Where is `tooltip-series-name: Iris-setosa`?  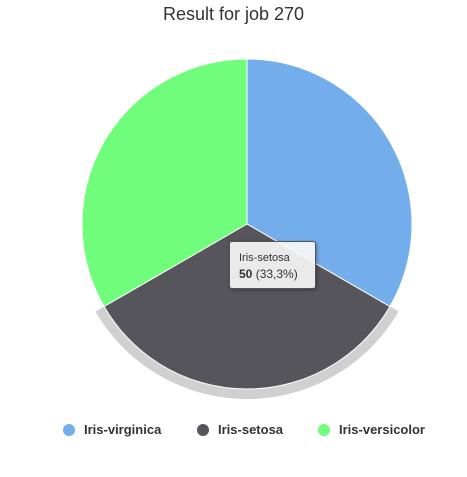 tooltip-series-name: Iris-setosa is located at coordinates (264, 258).